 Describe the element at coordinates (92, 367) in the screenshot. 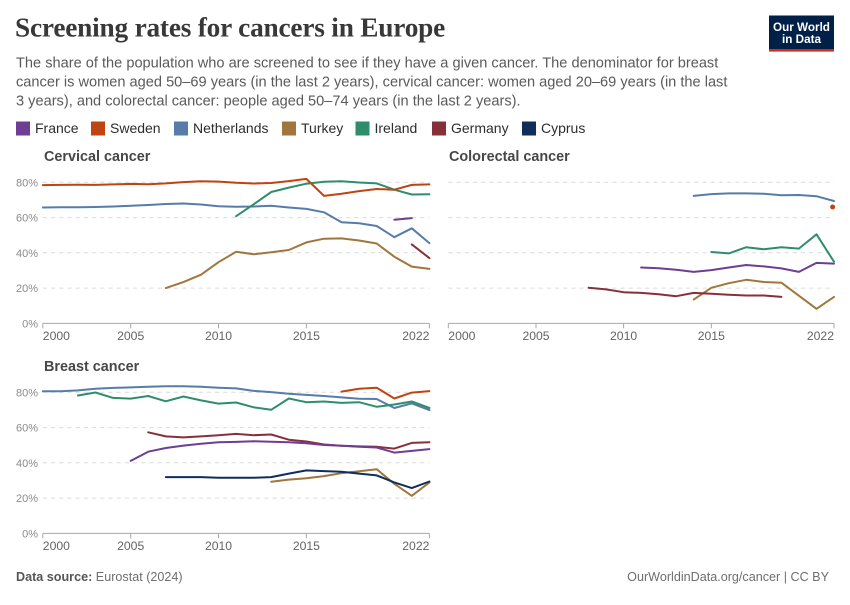

I see `svg-text: Breast cancer` at that location.